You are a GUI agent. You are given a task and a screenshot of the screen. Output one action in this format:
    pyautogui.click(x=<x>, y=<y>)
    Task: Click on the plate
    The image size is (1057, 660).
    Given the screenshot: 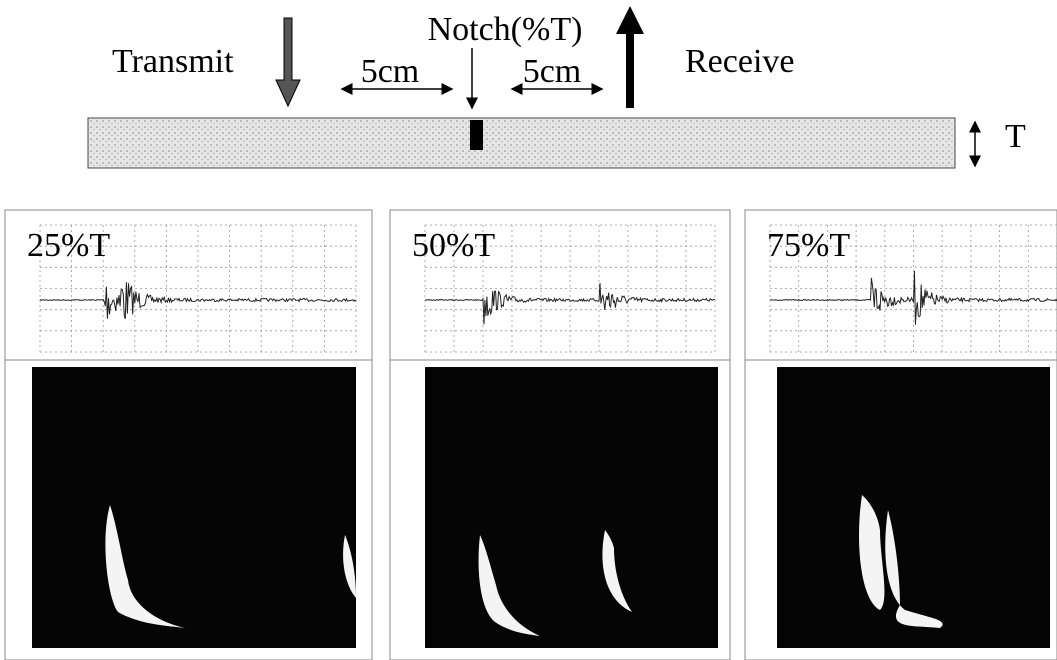 What is the action you would take?
    pyautogui.click(x=521, y=143)
    